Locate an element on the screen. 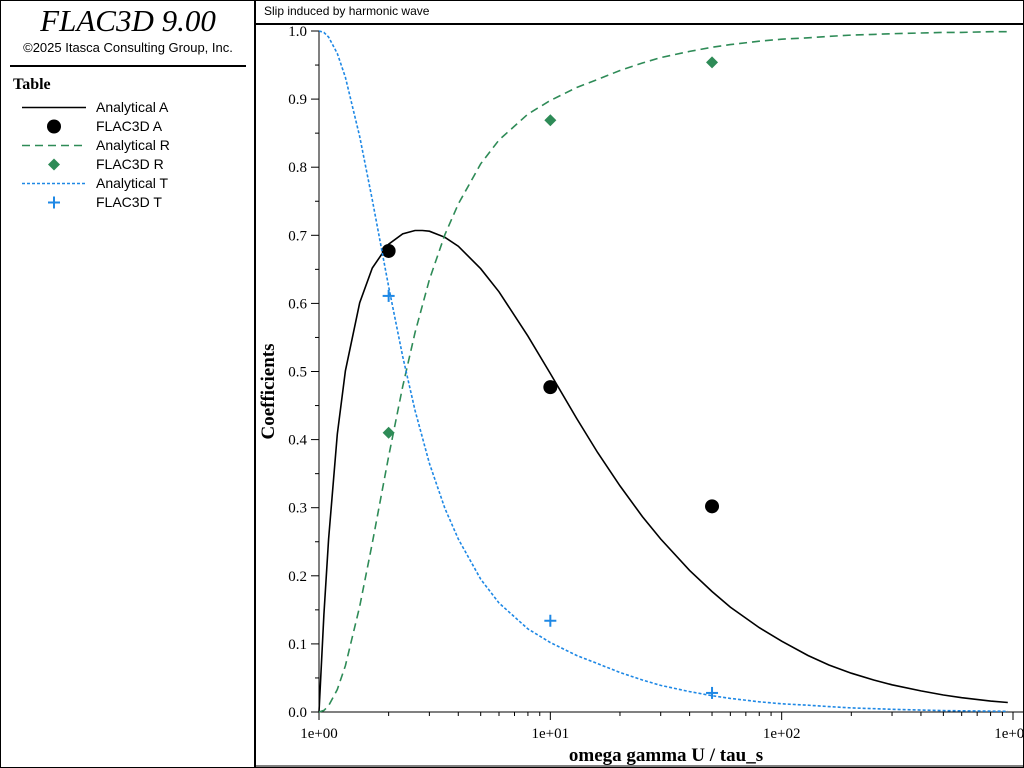 The width and height of the screenshot is (1024, 768). plus-marker-icon is located at coordinates (54, 202).